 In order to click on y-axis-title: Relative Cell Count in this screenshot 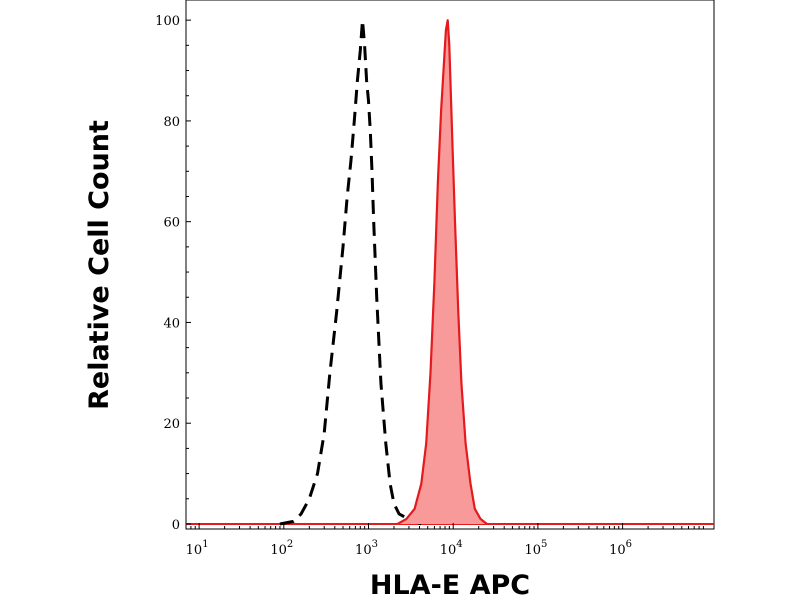, I will do `click(99, 265)`.